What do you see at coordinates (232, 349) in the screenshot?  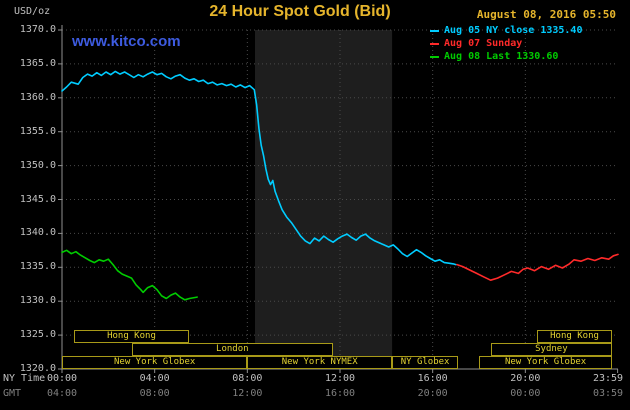 I see `session-box-london: London` at bounding box center [232, 349].